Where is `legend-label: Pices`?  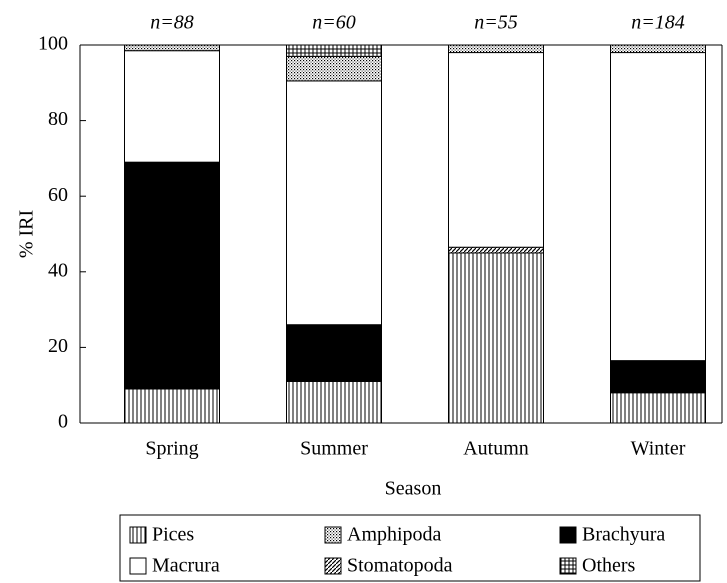
legend-label: Pices is located at coordinates (173, 535).